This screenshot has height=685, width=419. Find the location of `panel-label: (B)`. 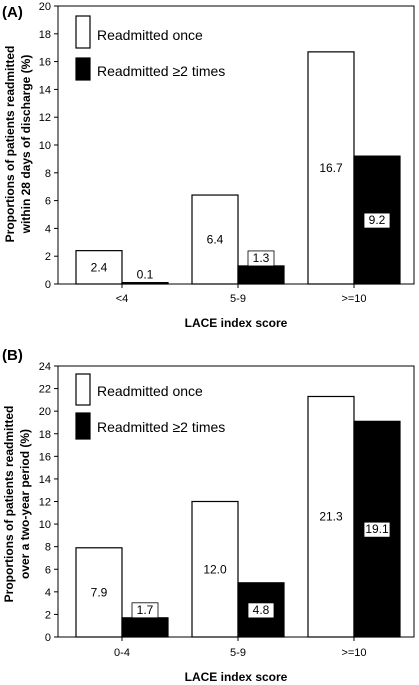

panel-label: (B) is located at coordinates (12, 355).